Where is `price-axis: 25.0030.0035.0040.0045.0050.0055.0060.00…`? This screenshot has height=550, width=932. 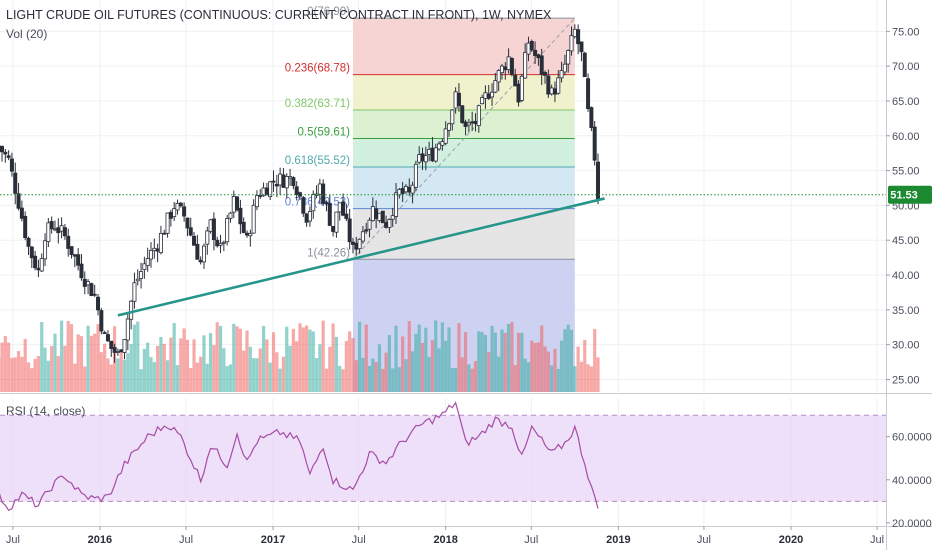
price-axis: 25.0030.0035.0040.0045.0050.0055.0060.00… is located at coordinates (903, 206).